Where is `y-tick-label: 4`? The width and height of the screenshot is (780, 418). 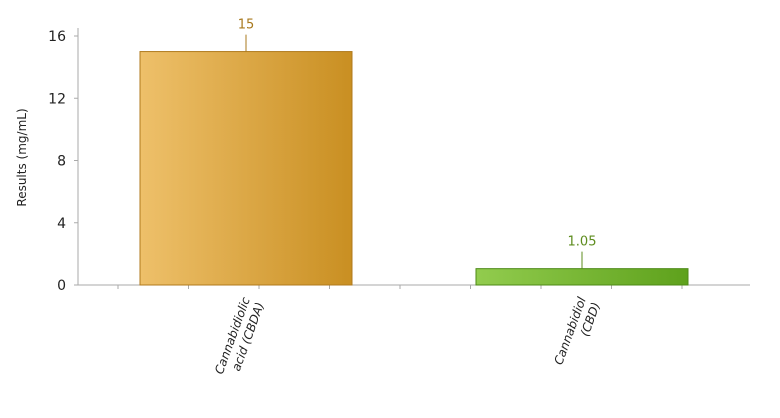 y-tick-label: 4 is located at coordinates (61, 224).